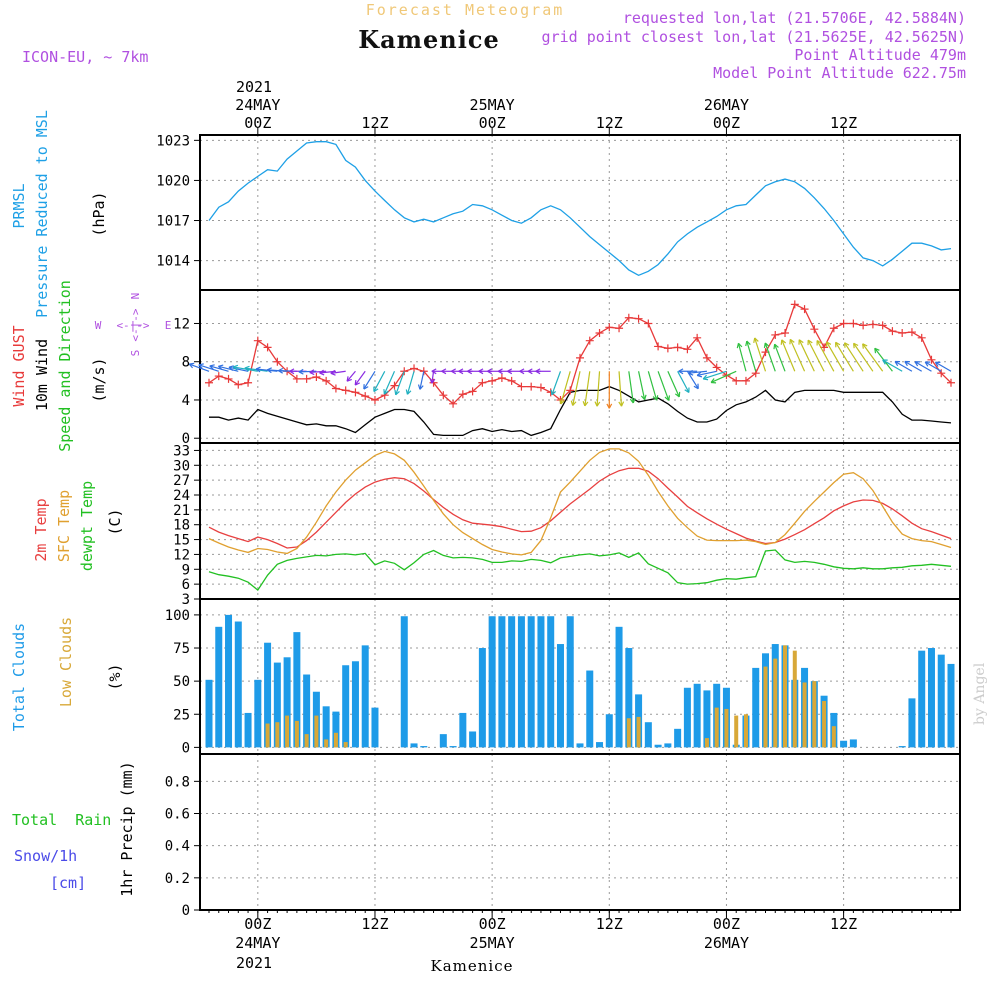  I want to click on temperature-ytick-label: 33, so click(181, 451).